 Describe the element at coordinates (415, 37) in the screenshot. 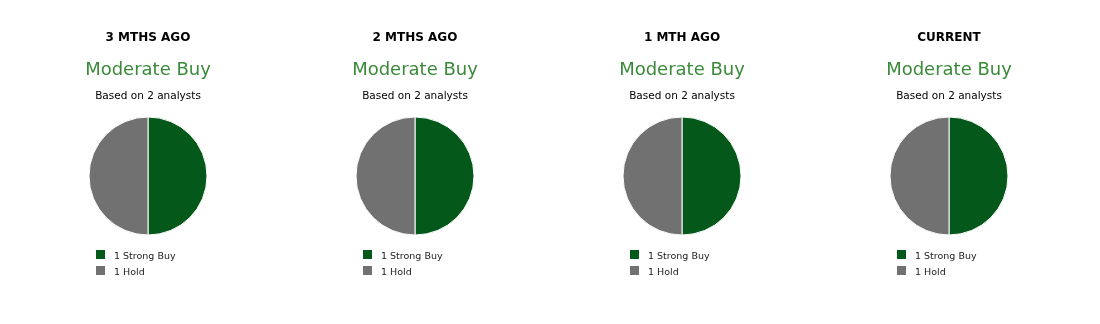

I see `chart-title: 2 MTHS AGO` at that location.